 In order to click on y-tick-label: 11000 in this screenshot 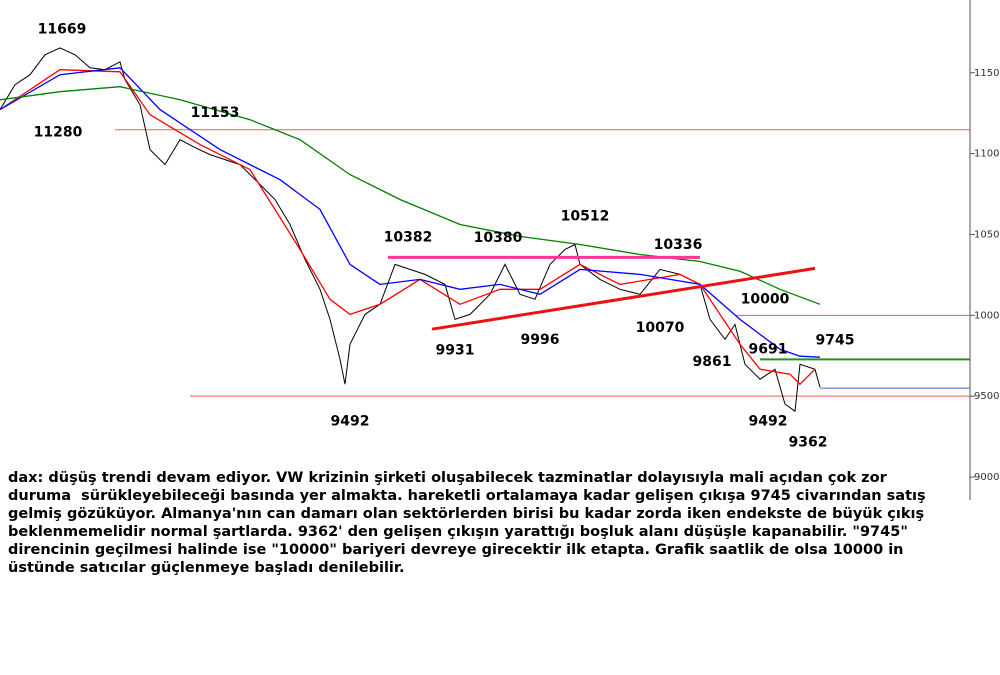, I will do `click(987, 154)`.